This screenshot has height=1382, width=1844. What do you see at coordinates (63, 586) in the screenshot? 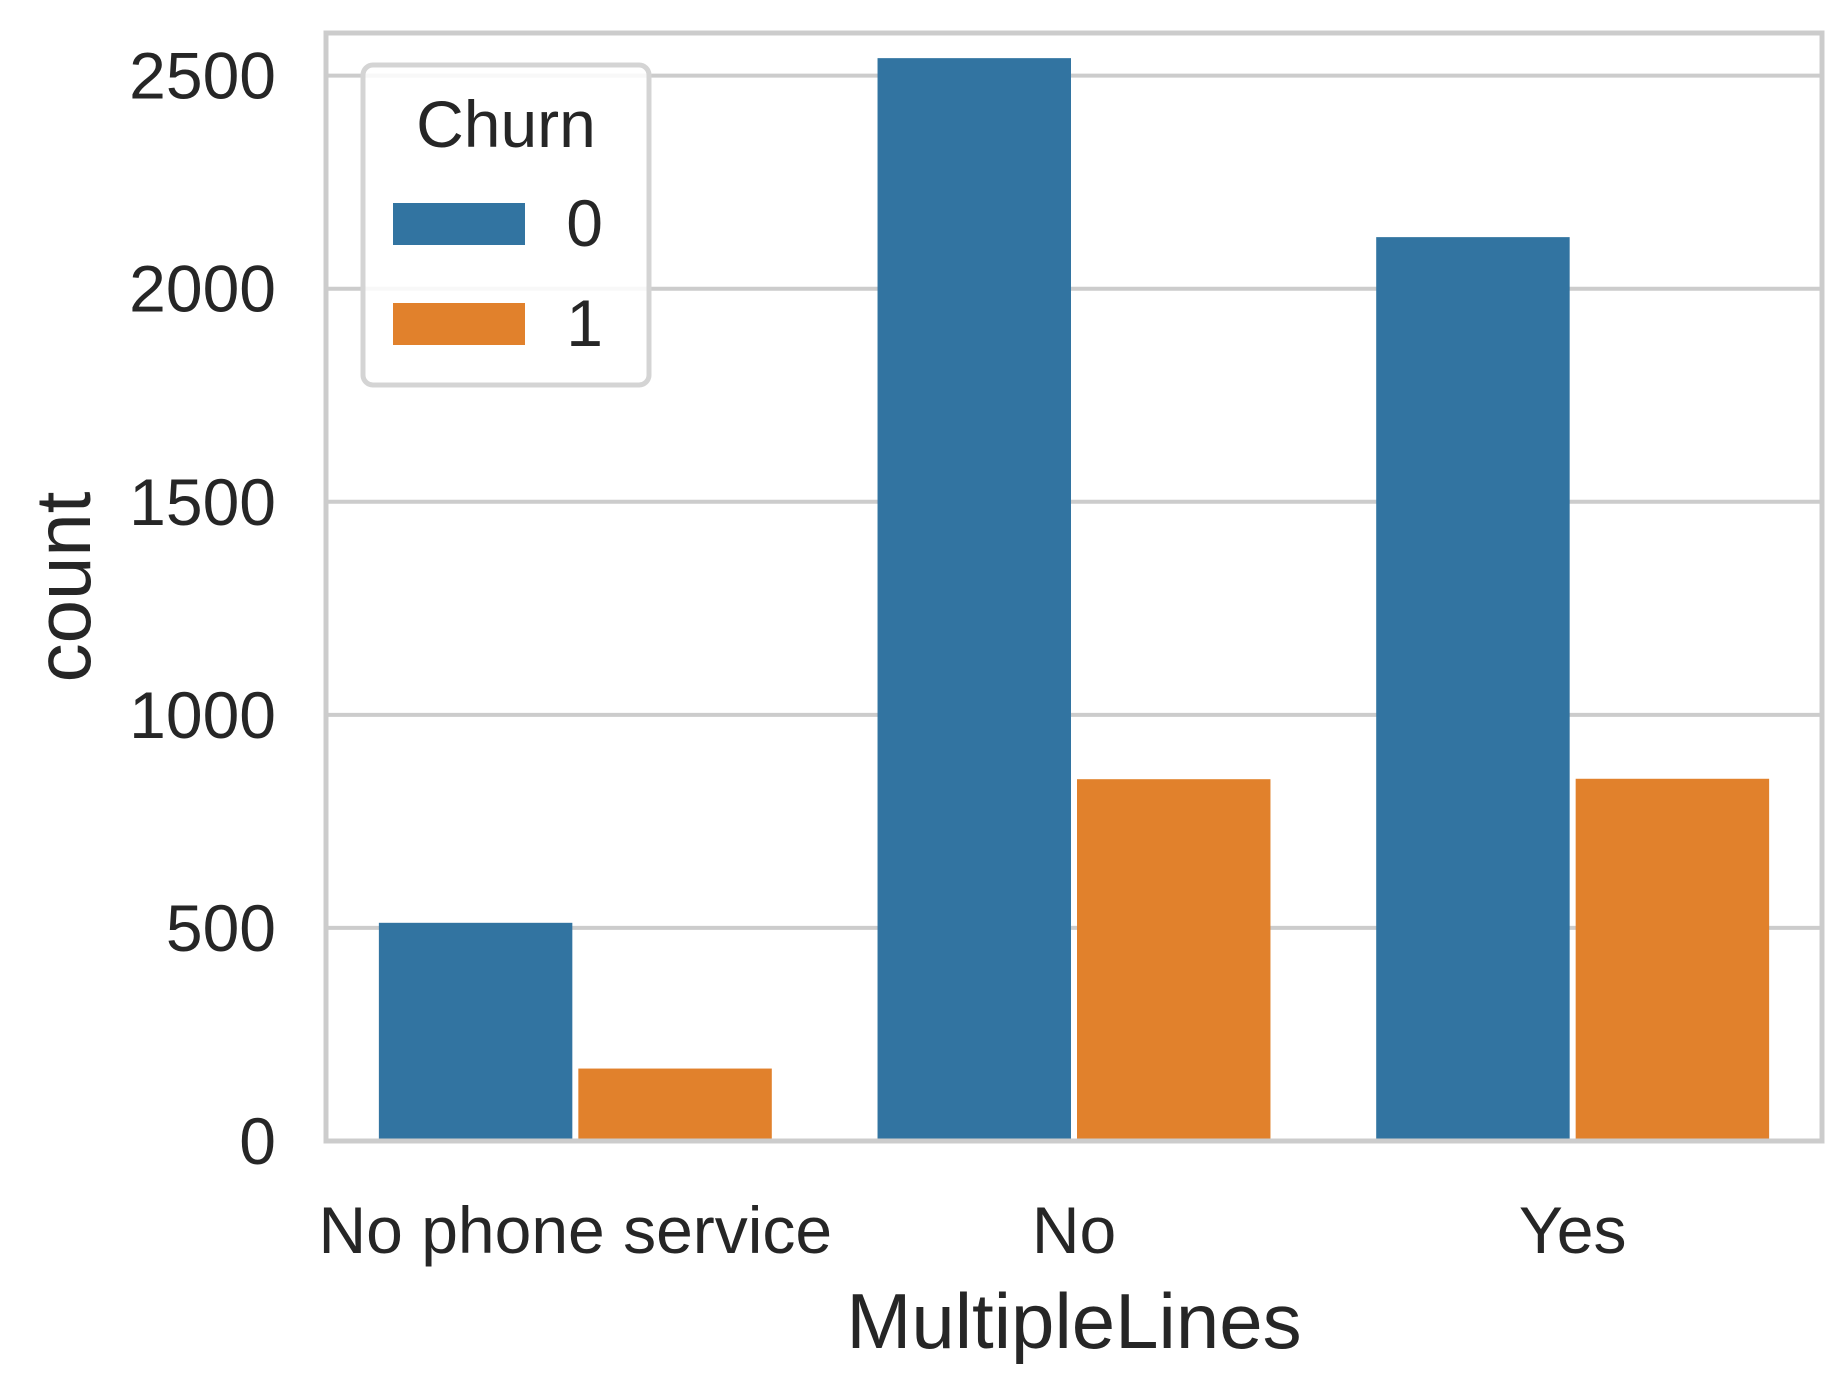
I see `y-axis-label: count` at bounding box center [63, 586].